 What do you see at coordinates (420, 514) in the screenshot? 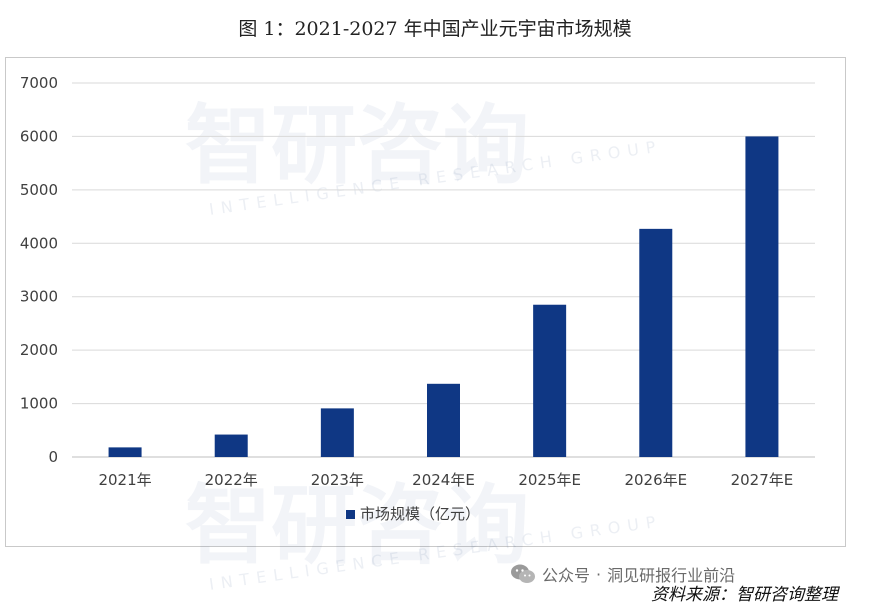
I see `legend-label: 市场规模（亿元）` at bounding box center [420, 514].